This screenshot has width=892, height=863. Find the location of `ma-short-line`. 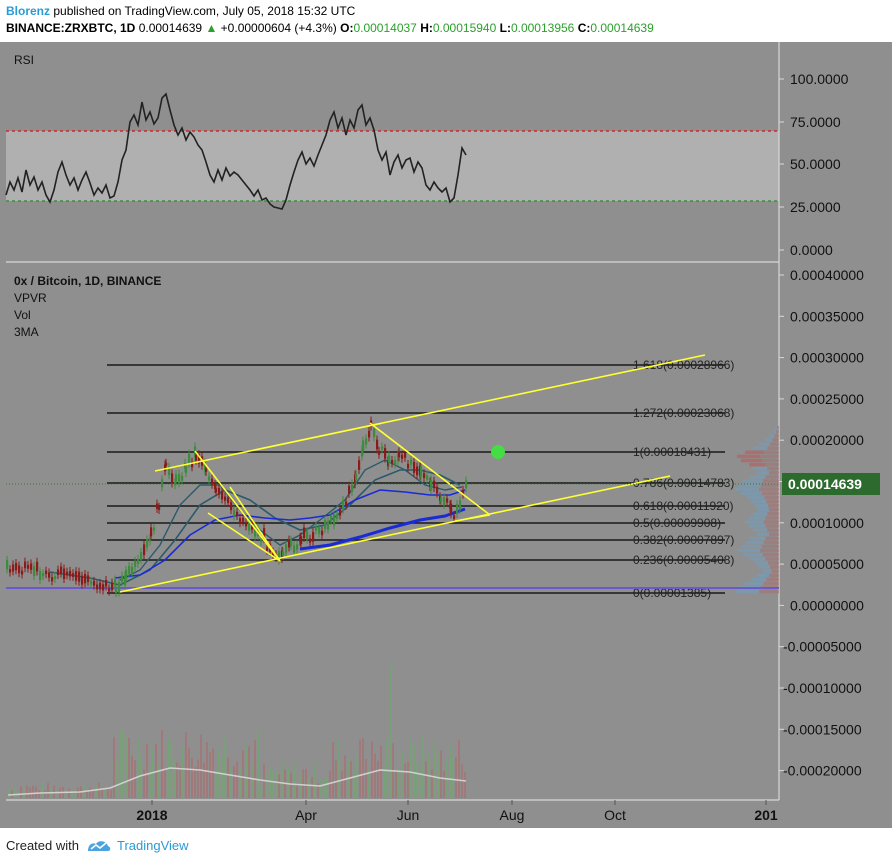

ma-short-line is located at coordinates (290, 534).